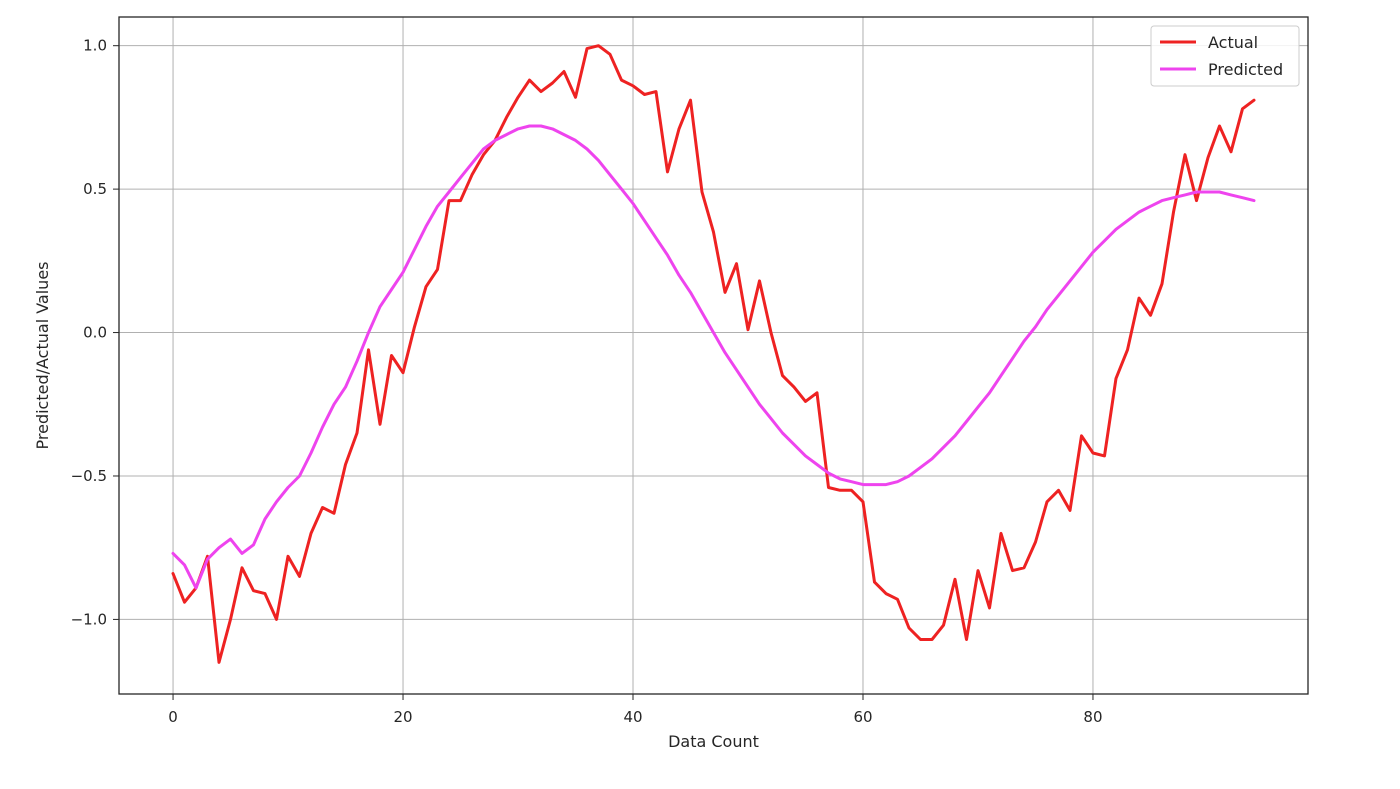 The image size is (1400, 789). Describe the element at coordinates (42, 356) in the screenshot. I see `y-axis-label: Predicted/Actual Values` at that location.